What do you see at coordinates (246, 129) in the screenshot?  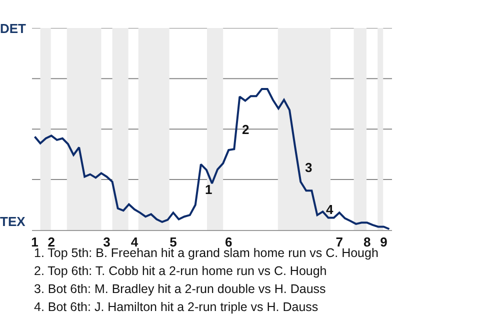 I see `annotation: 2` at bounding box center [246, 129].